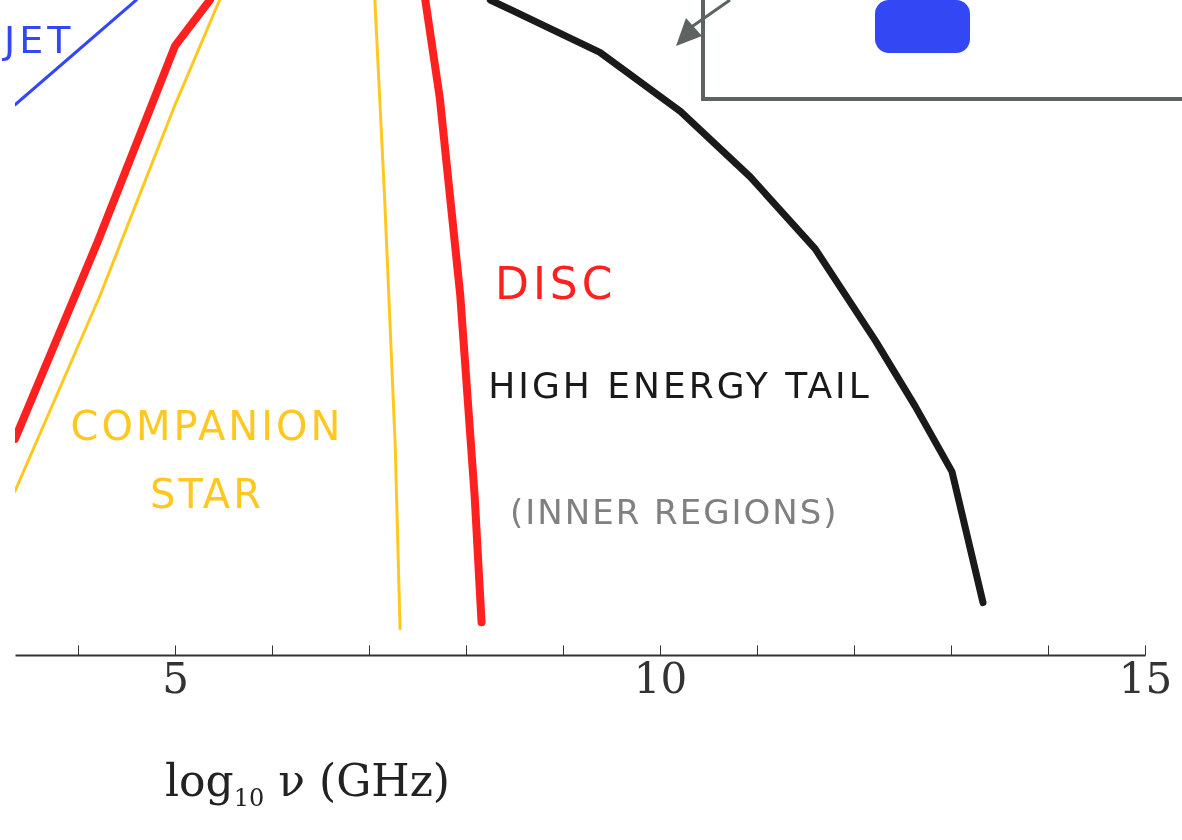 The height and width of the screenshot is (840, 1182). I want to click on series-label: COMPANION STAR, so click(207, 460).